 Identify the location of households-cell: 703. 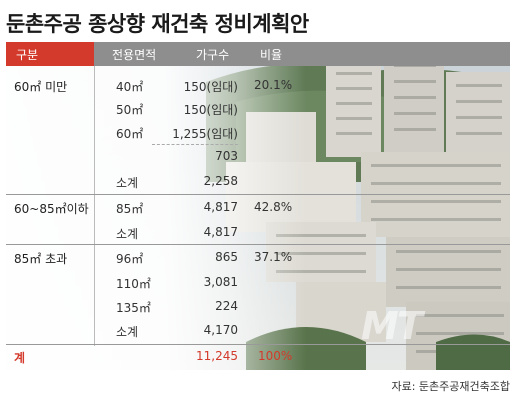
(226, 156).